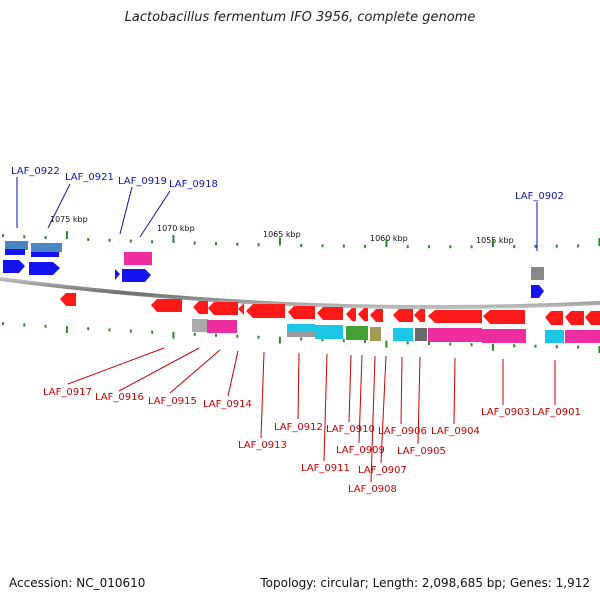 This screenshot has height=600, width=600. I want to click on gene-label: LAF_0919, so click(142, 181).